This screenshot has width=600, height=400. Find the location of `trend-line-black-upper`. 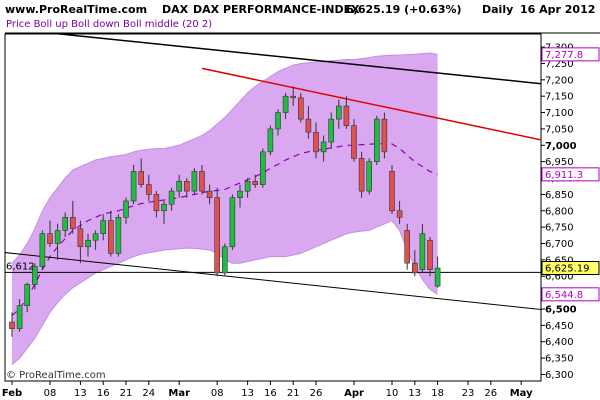

trend-line-black-upper is located at coordinates (296, 59).